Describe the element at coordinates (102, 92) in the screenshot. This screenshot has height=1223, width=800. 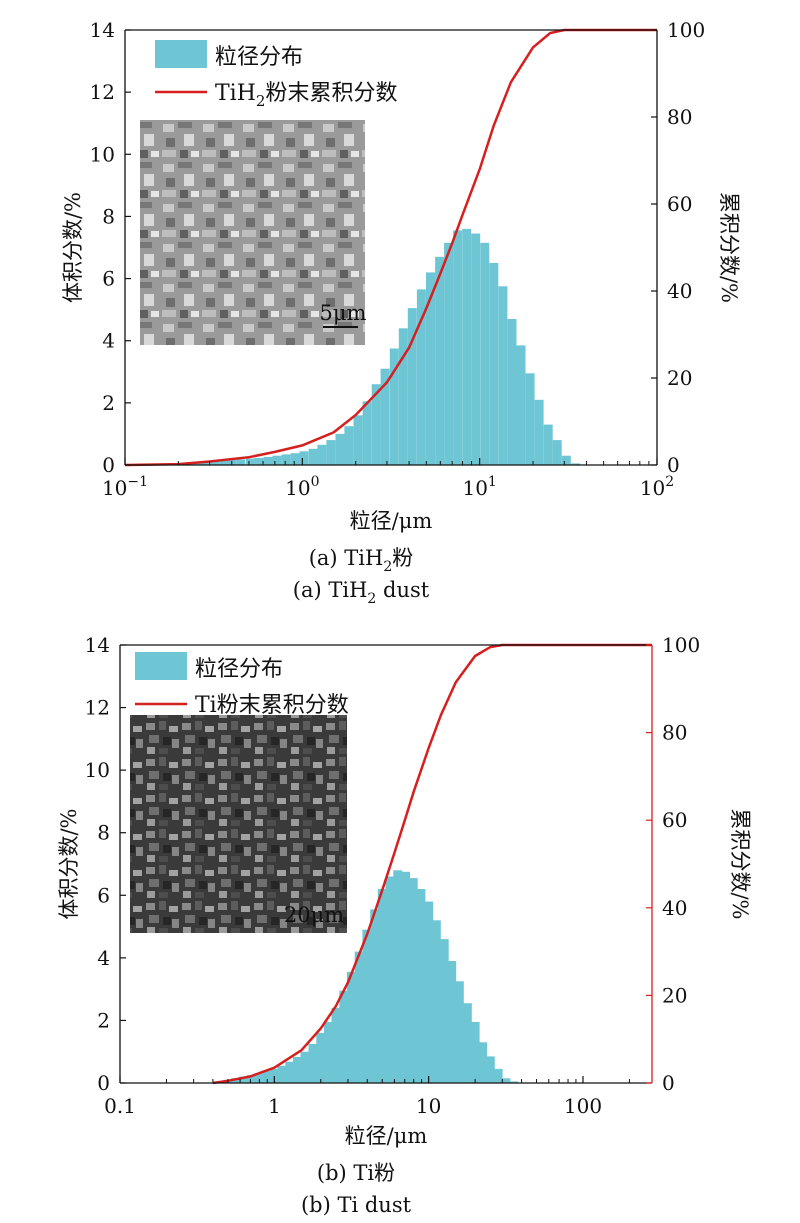
I see `chart-a-ytick-left-label: 12` at that location.